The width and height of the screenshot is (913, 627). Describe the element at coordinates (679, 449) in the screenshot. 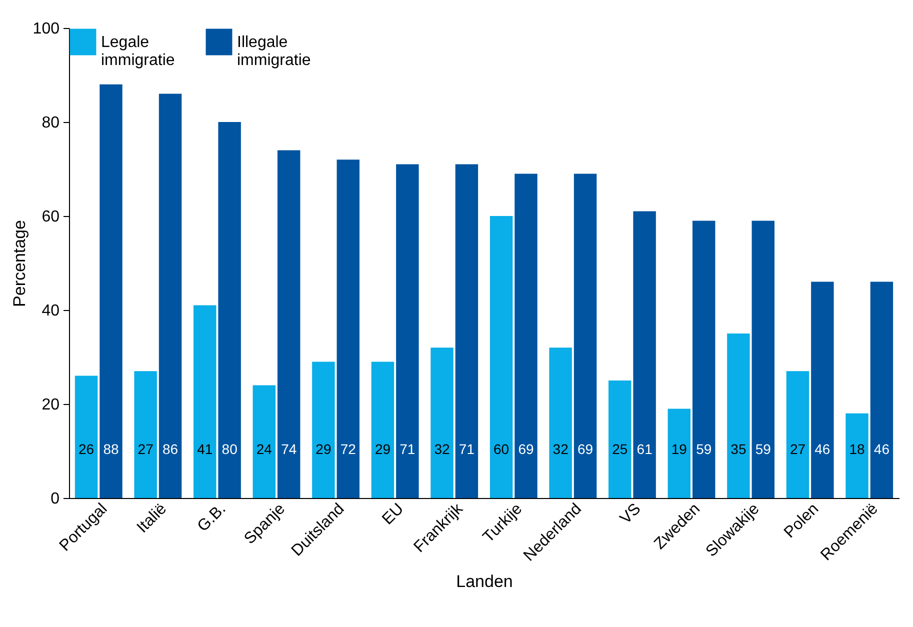

I see `data-label: 19` at that location.